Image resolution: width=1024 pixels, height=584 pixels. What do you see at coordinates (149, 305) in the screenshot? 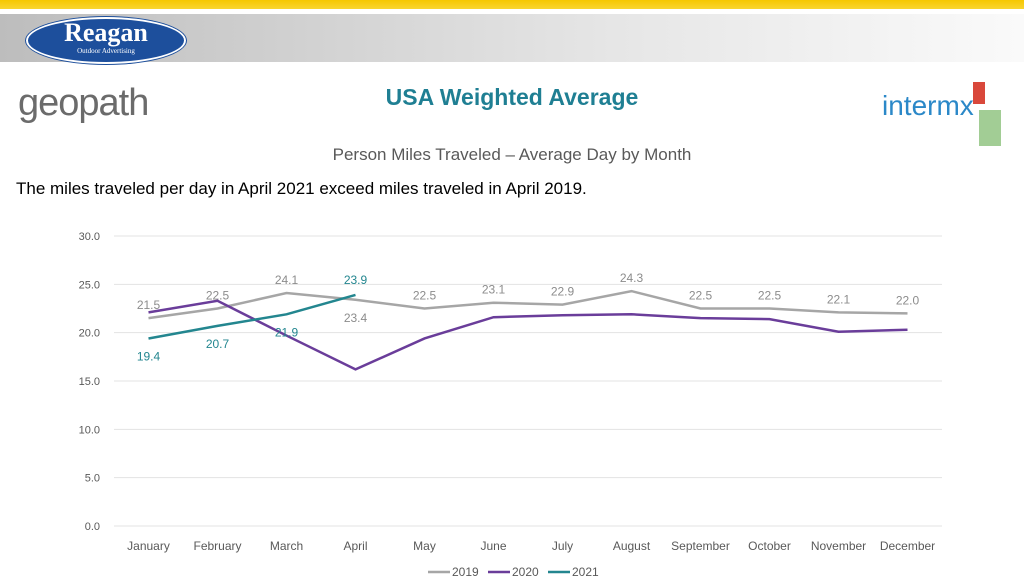
I see `data-label-2019: 21.5` at bounding box center [149, 305].